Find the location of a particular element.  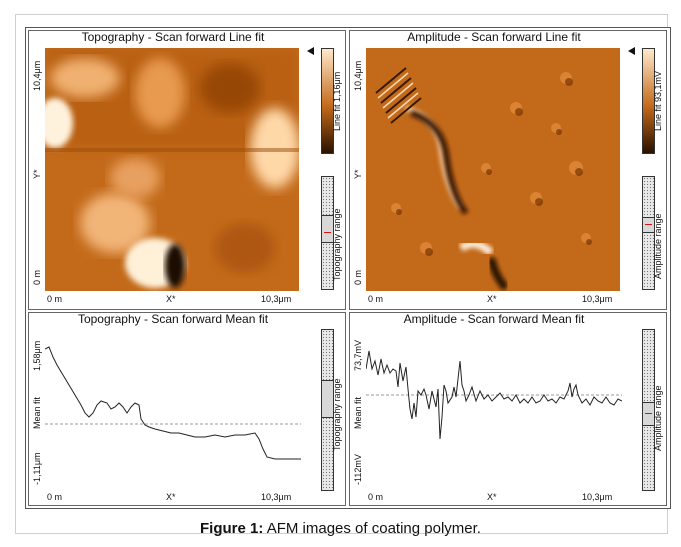

figure-caption: Figure 1: AFM images of coating polymer. is located at coordinates (340, 528).